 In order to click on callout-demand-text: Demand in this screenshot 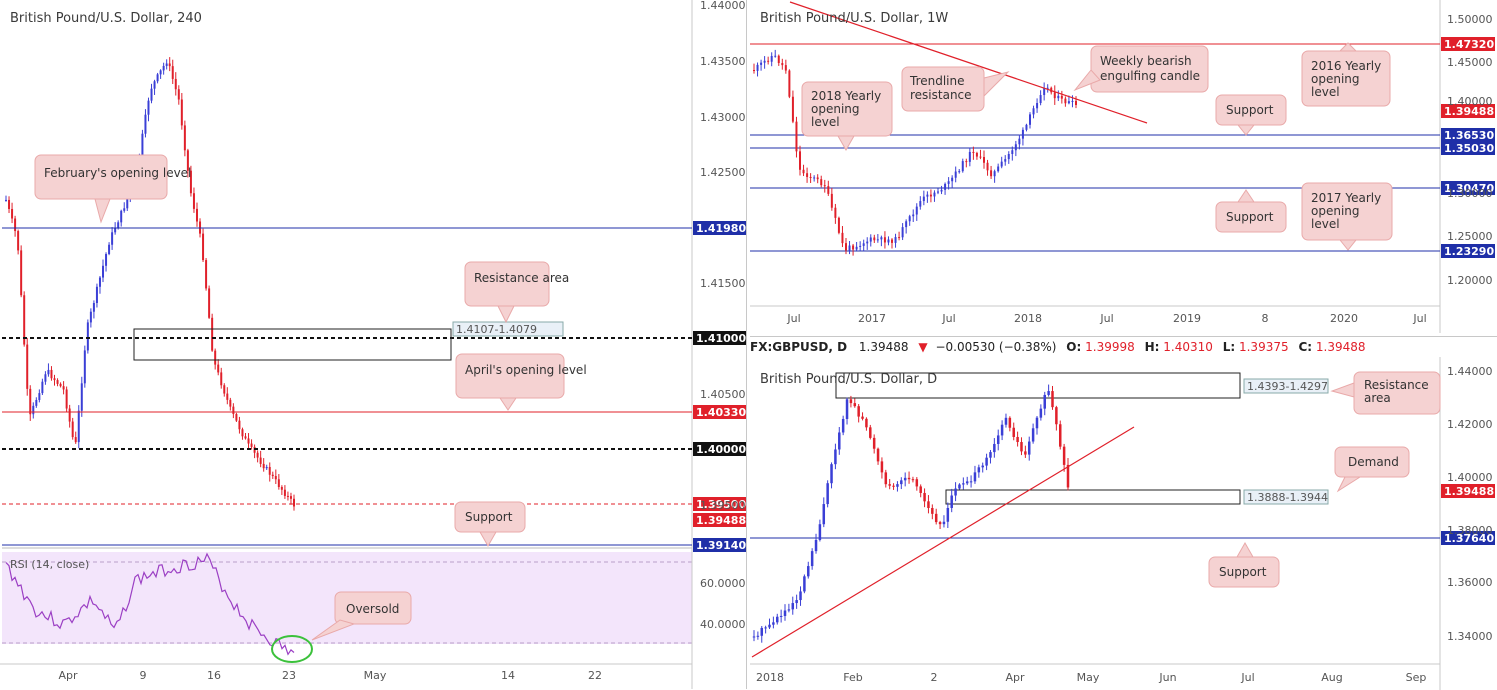, I will do `click(1373, 462)`.